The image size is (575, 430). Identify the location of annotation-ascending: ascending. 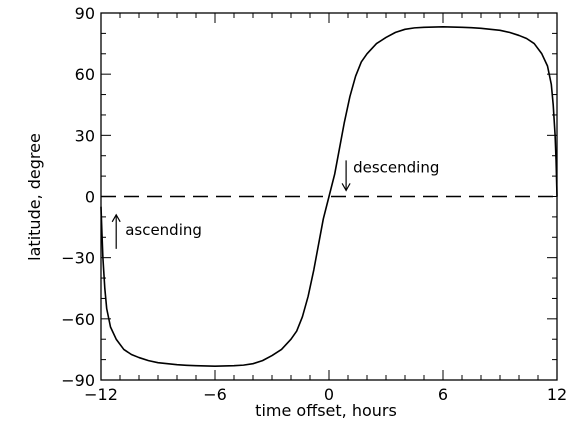
(156, 231).